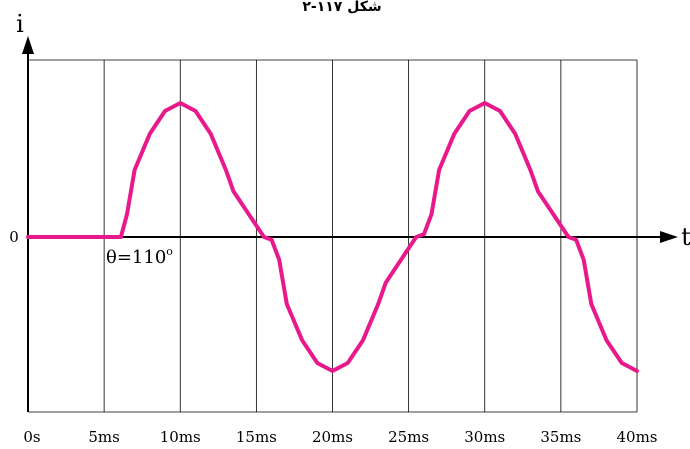 The width and height of the screenshot is (690, 449). Describe the element at coordinates (169, 251) in the screenshot. I see `theta-annotation-superscript: o` at that location.